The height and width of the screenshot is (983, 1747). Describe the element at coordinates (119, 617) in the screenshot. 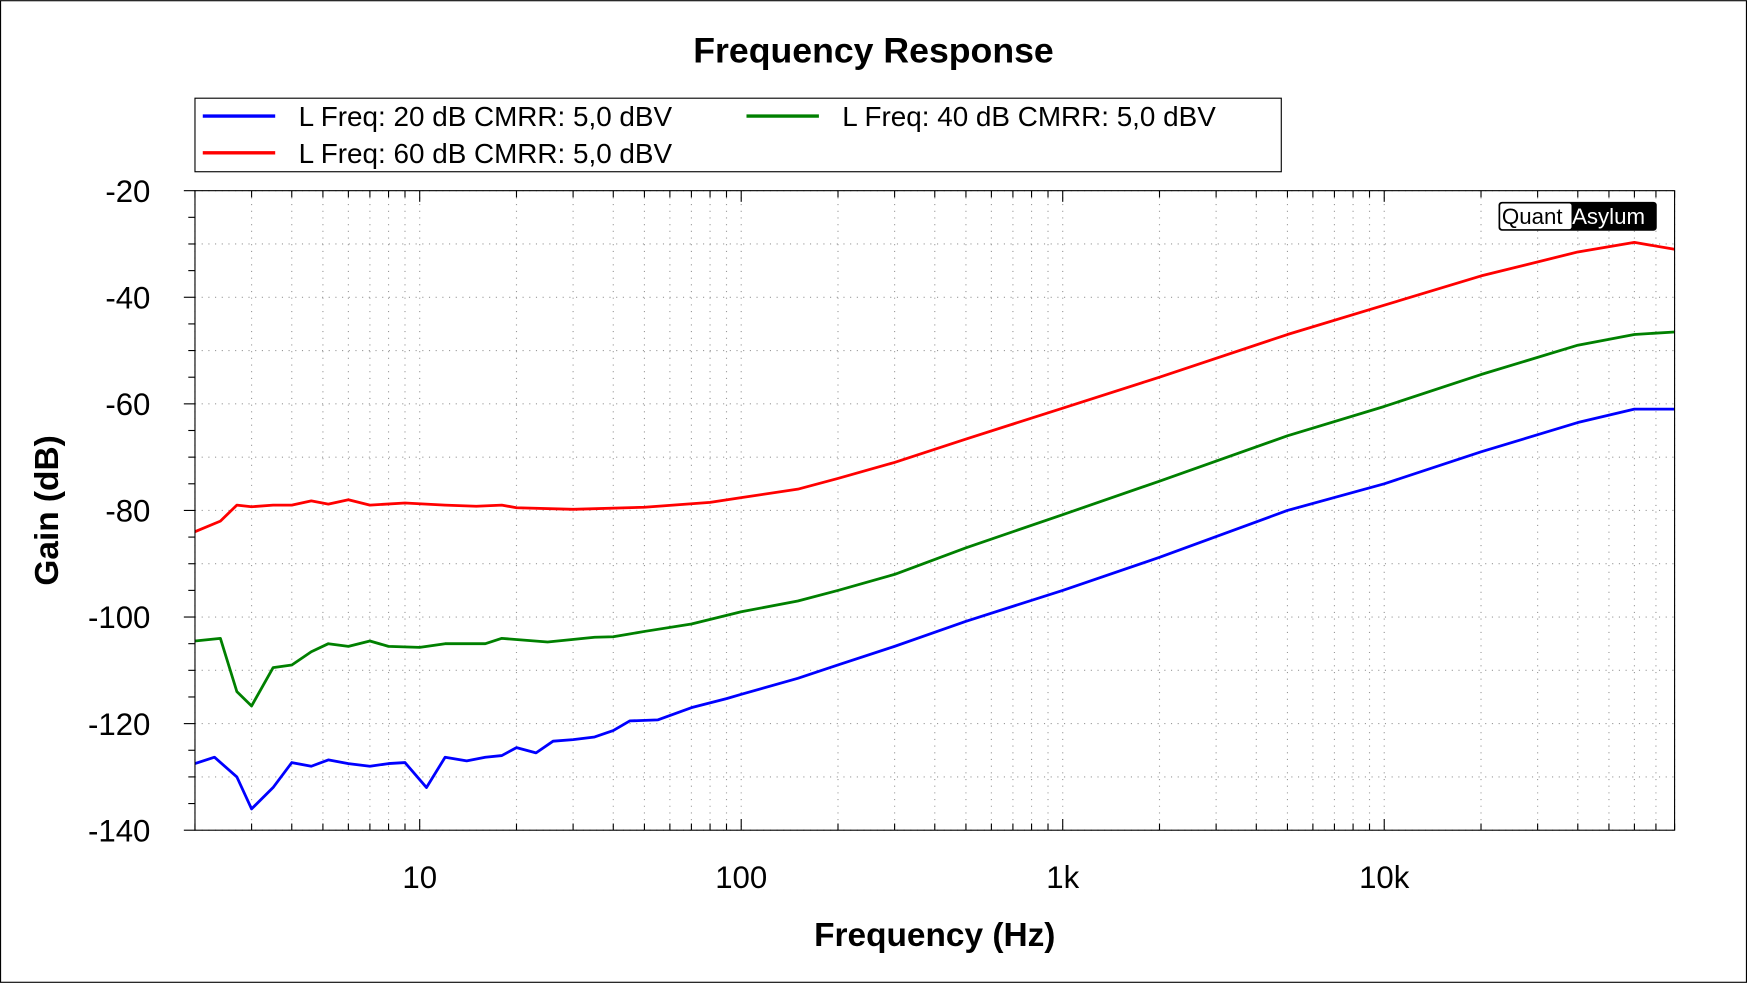

I see `y-tick-label: -100` at that location.